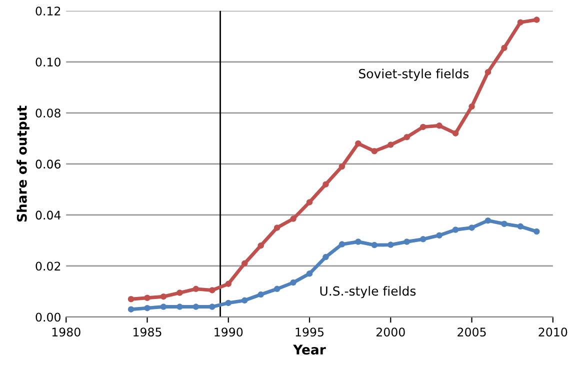 This screenshot has height=388, width=570. I want to click on y-axis-title: Share of output, so click(23, 164).